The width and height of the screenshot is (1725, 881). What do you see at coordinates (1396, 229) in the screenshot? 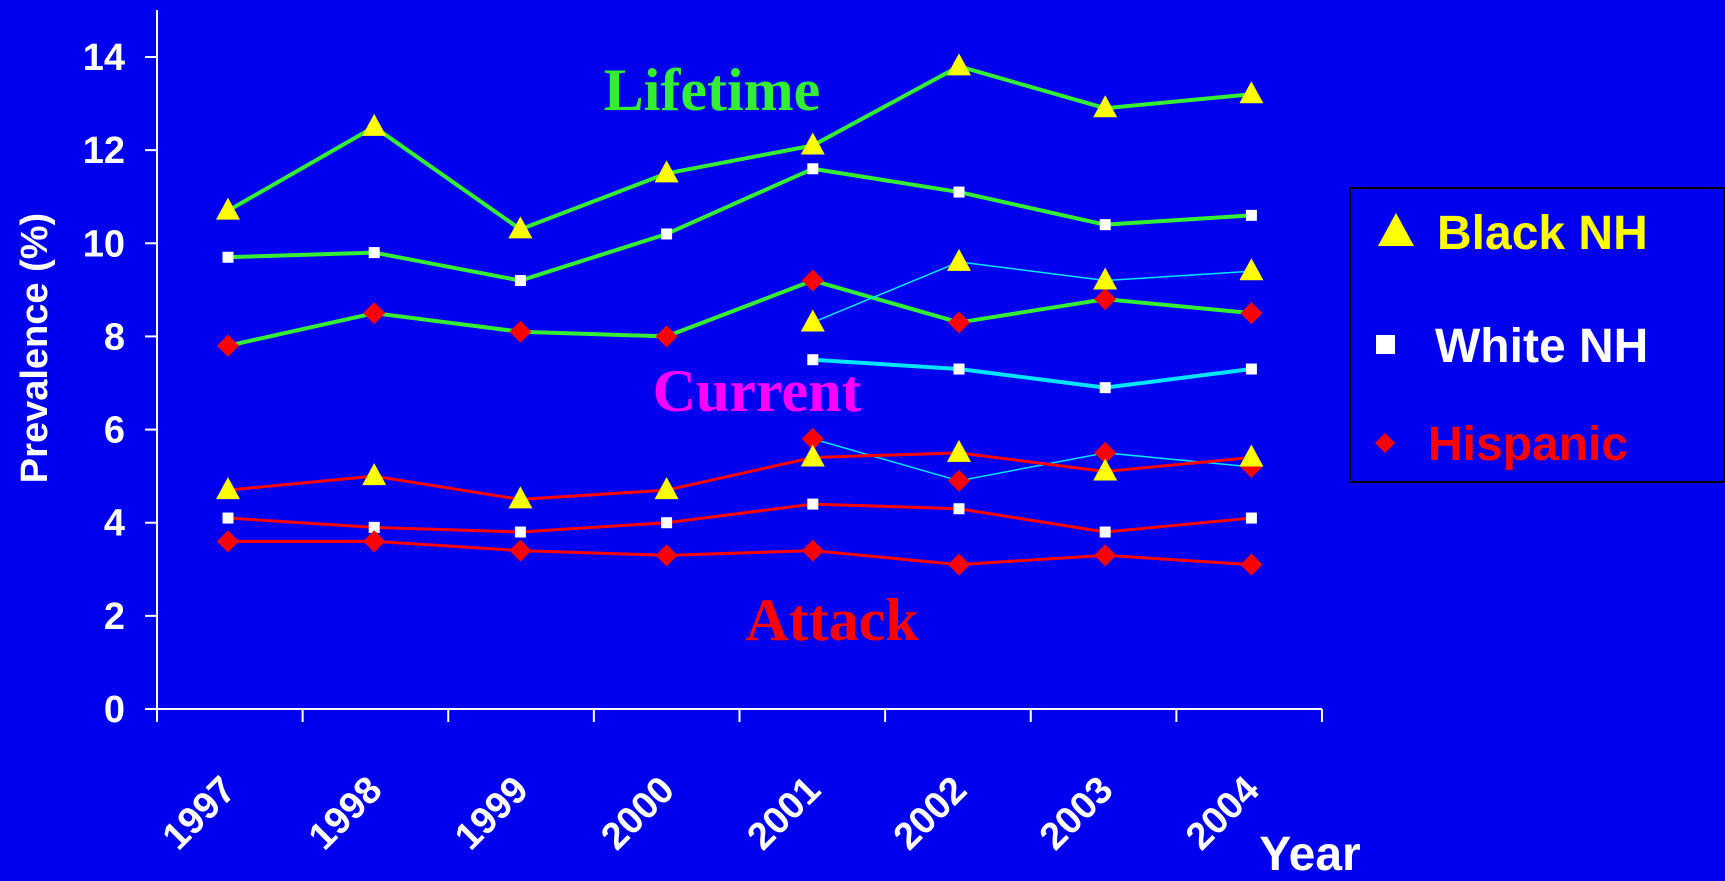
I see `legend-triangle-icon` at bounding box center [1396, 229].